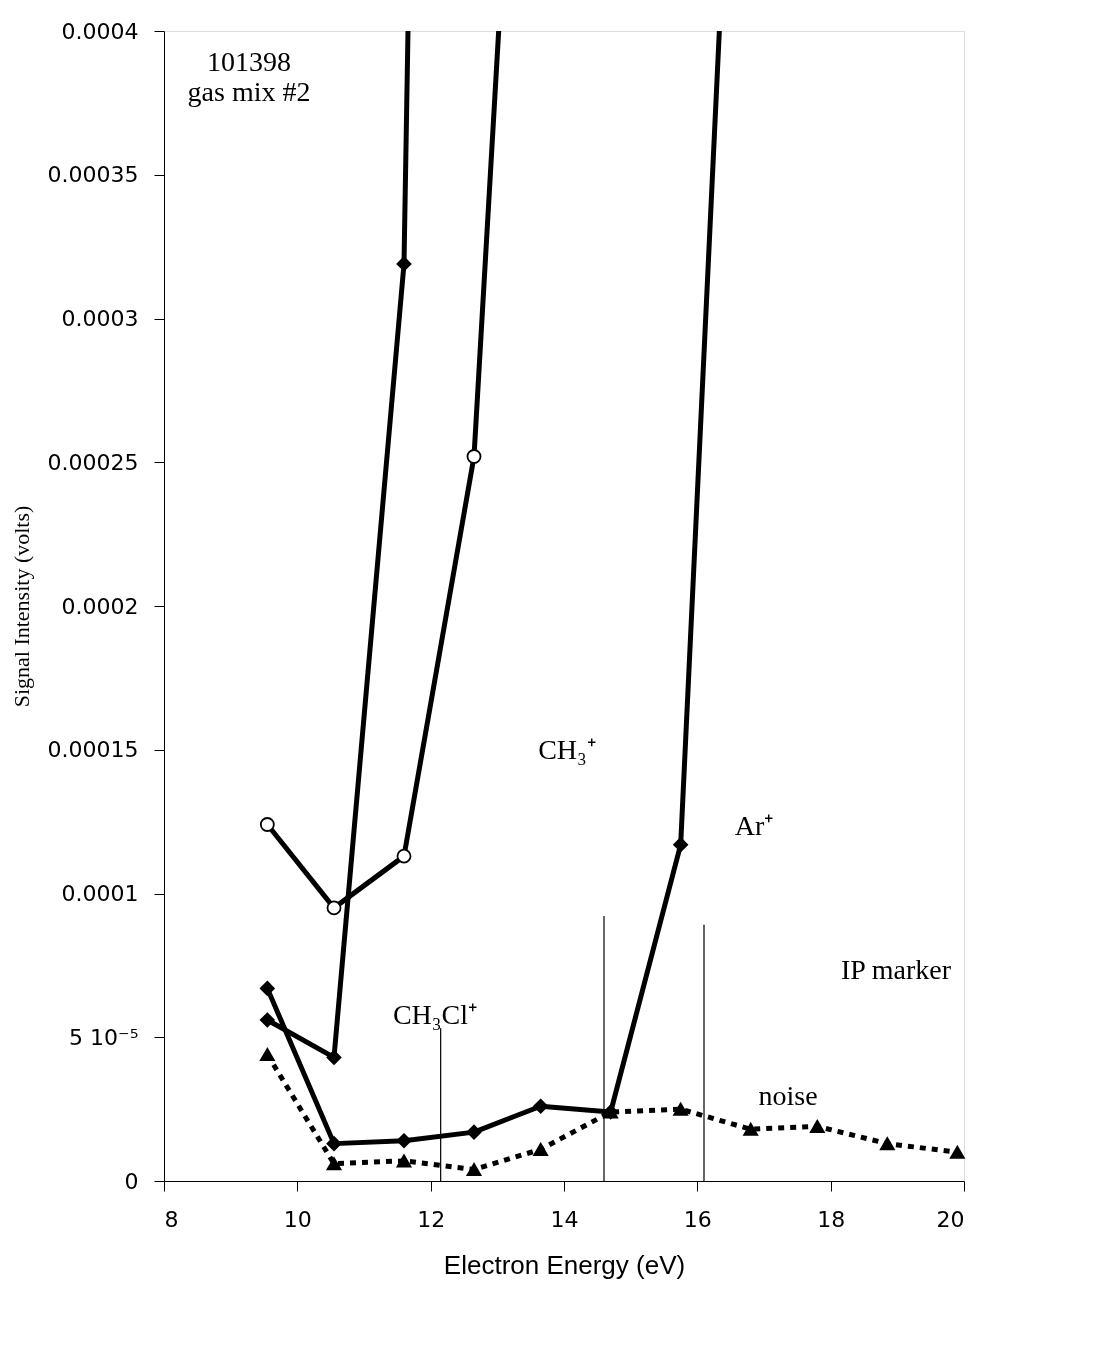 The width and height of the screenshot is (1093, 1350). Describe the element at coordinates (431, 1219) in the screenshot. I see `x-tick-label: 12` at that location.